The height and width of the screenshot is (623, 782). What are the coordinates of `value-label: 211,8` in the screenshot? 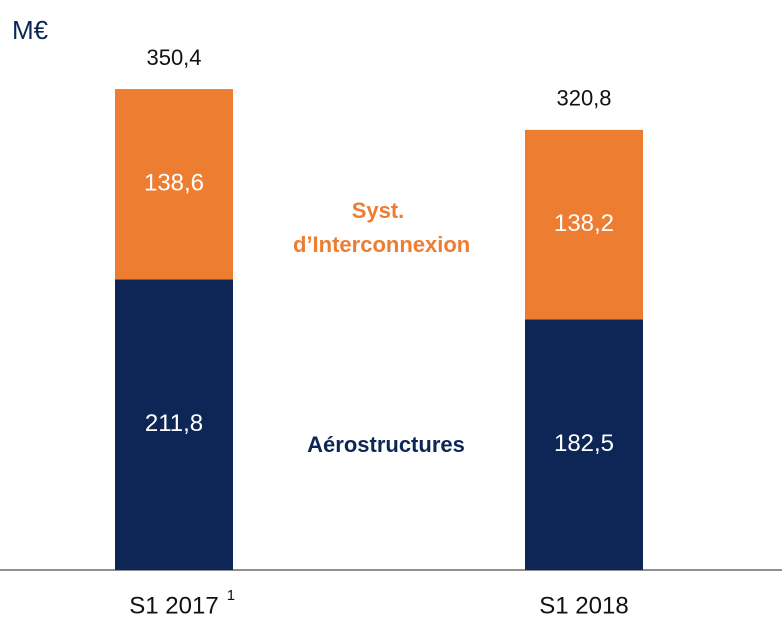 It's located at (174, 423).